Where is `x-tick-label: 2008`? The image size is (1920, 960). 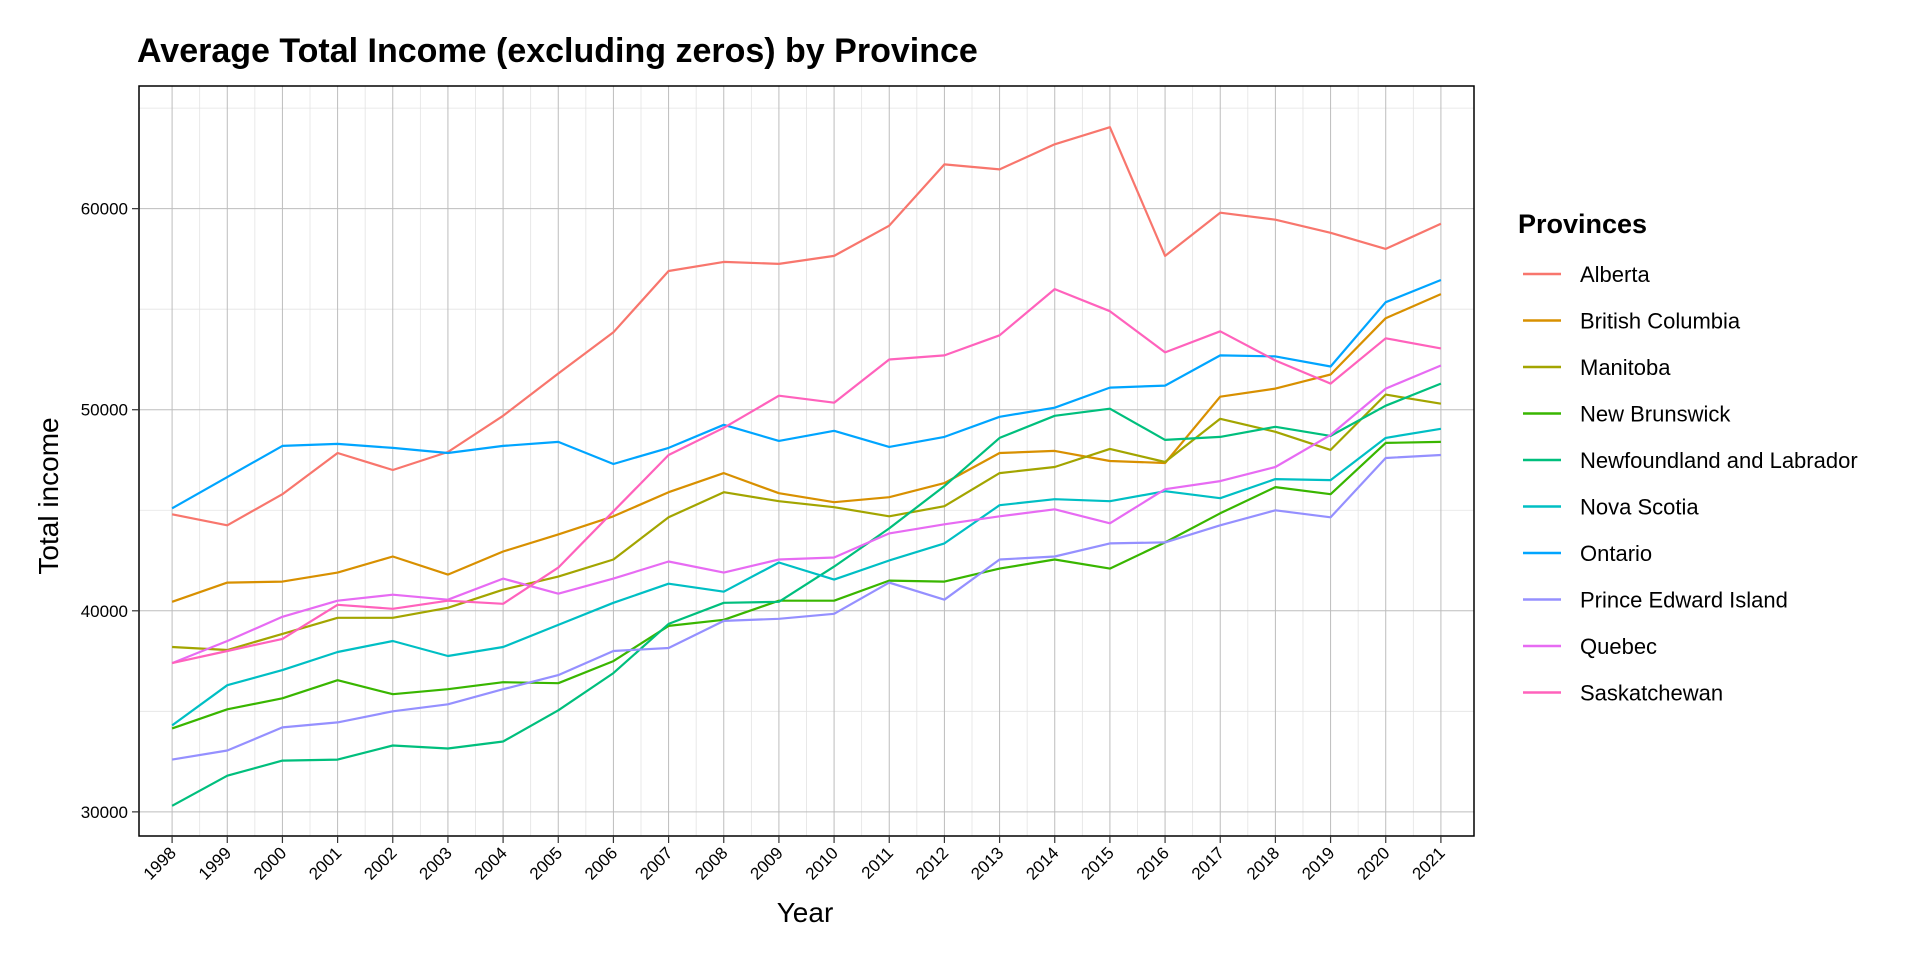 x-tick-label: 2008 is located at coordinates (711, 863).